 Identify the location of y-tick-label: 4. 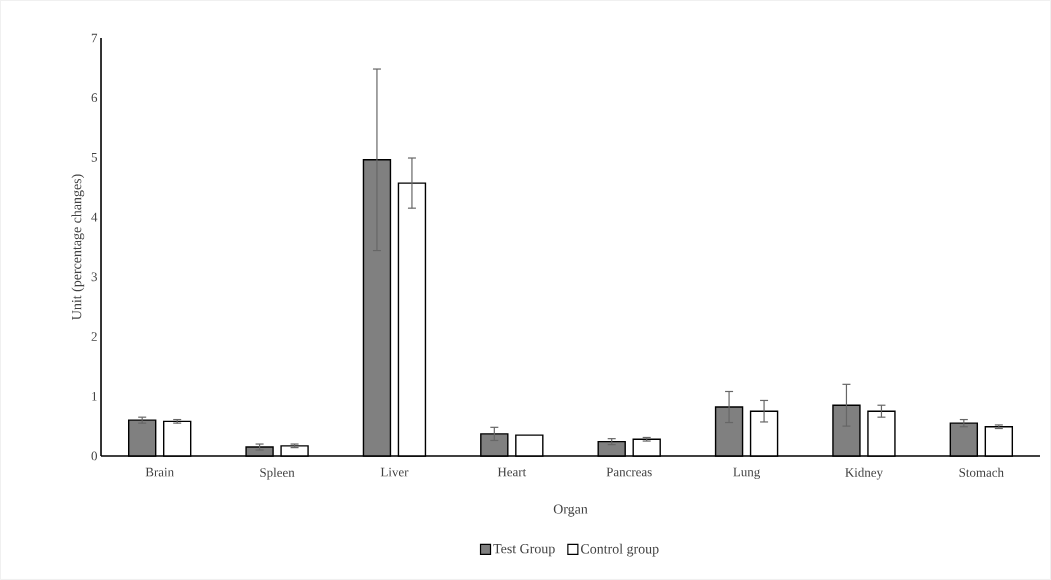
(94, 217).